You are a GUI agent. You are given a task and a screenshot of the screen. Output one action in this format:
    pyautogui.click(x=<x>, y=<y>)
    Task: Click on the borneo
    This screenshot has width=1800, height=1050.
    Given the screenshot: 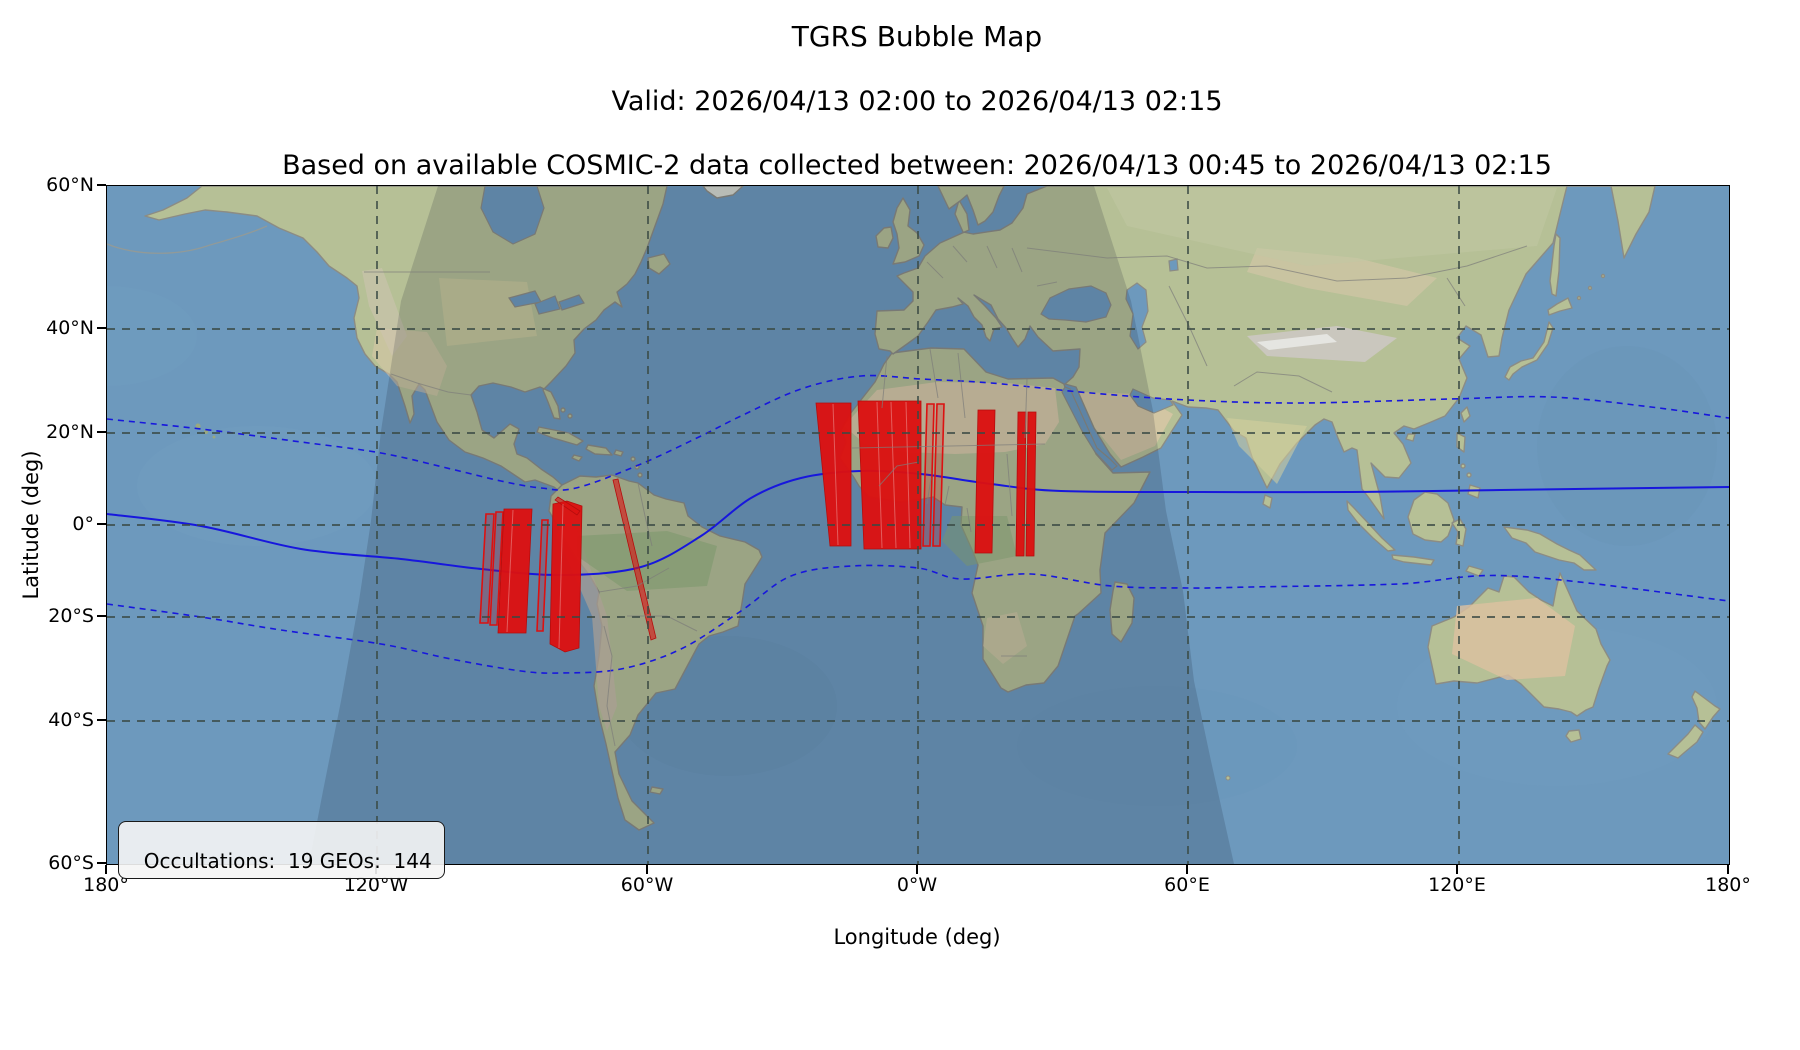 What is the action you would take?
    pyautogui.click(x=1431, y=517)
    